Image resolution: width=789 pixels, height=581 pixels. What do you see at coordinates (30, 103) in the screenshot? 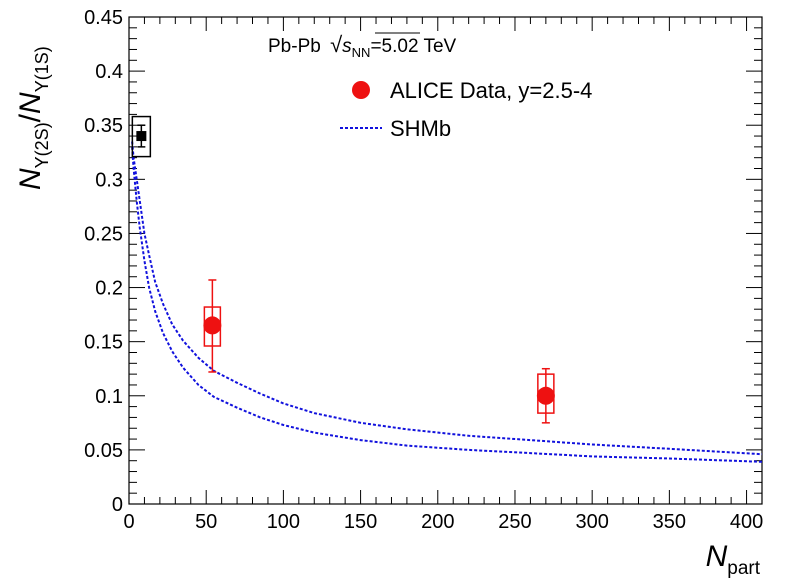
I see `y-label-den-main: N` at bounding box center [30, 103].